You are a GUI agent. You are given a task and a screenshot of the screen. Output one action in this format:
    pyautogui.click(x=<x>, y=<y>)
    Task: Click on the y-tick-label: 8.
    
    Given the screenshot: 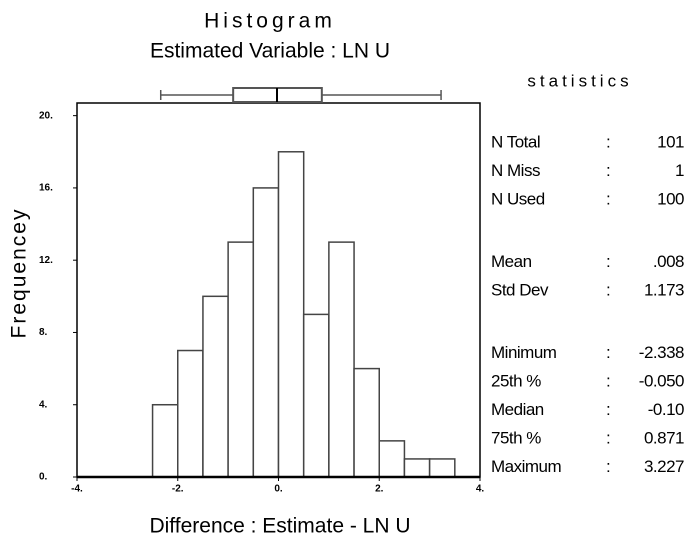 What is the action you would take?
    pyautogui.click(x=43, y=332)
    